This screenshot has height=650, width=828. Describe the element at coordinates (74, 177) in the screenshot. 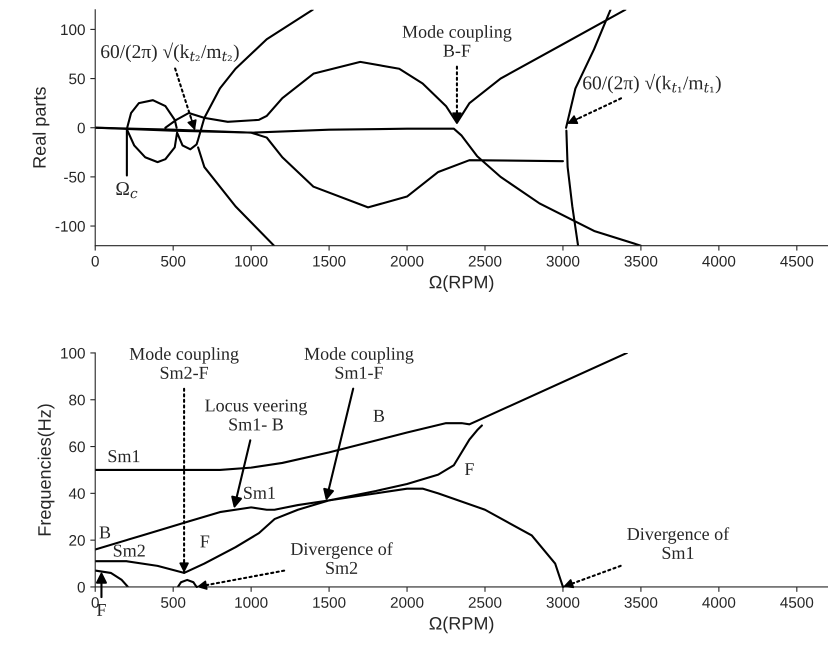

I see `y-tick-label: -50` at that location.